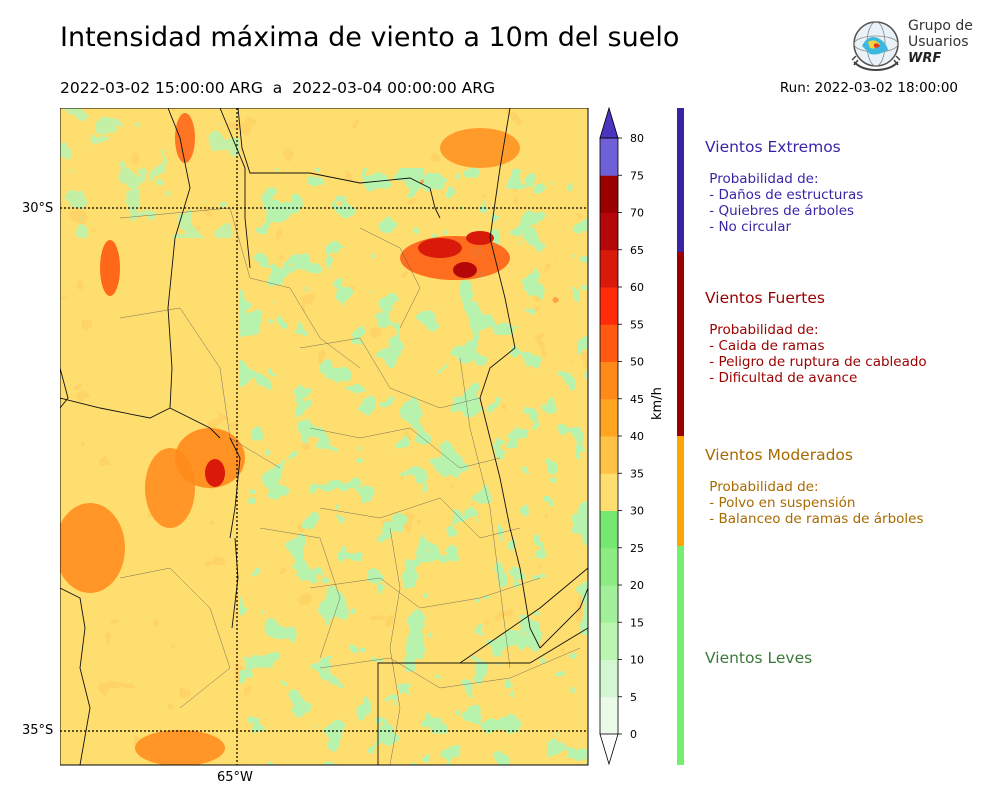 Image resolution: width=1000 pixels, height=800 pixels. I want to click on category-line: - Peligro de ruptura de cableado, so click(816, 362).